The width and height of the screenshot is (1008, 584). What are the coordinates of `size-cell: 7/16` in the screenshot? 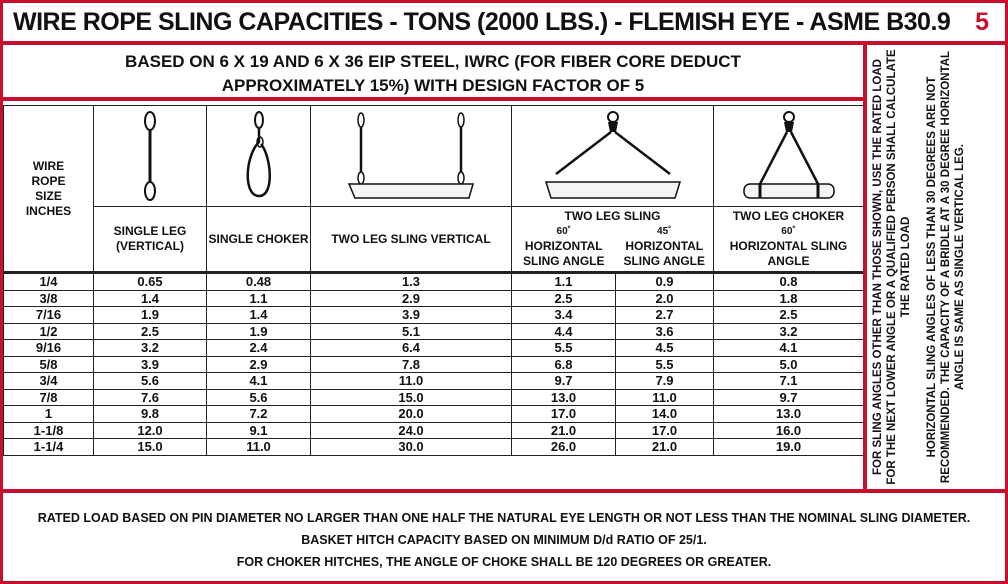 It's located at (48, 315).